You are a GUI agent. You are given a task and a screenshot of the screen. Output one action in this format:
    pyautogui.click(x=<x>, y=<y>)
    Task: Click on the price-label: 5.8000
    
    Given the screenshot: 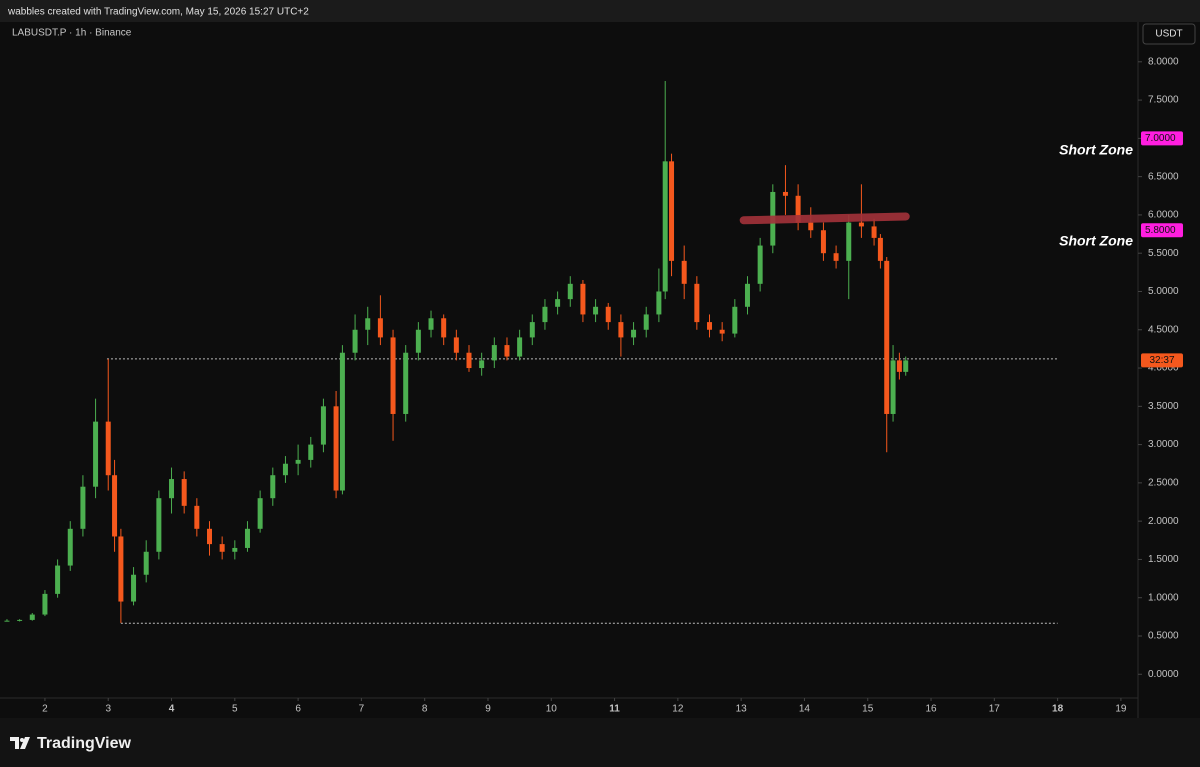 What is the action you would take?
    pyautogui.click(x=1160, y=230)
    